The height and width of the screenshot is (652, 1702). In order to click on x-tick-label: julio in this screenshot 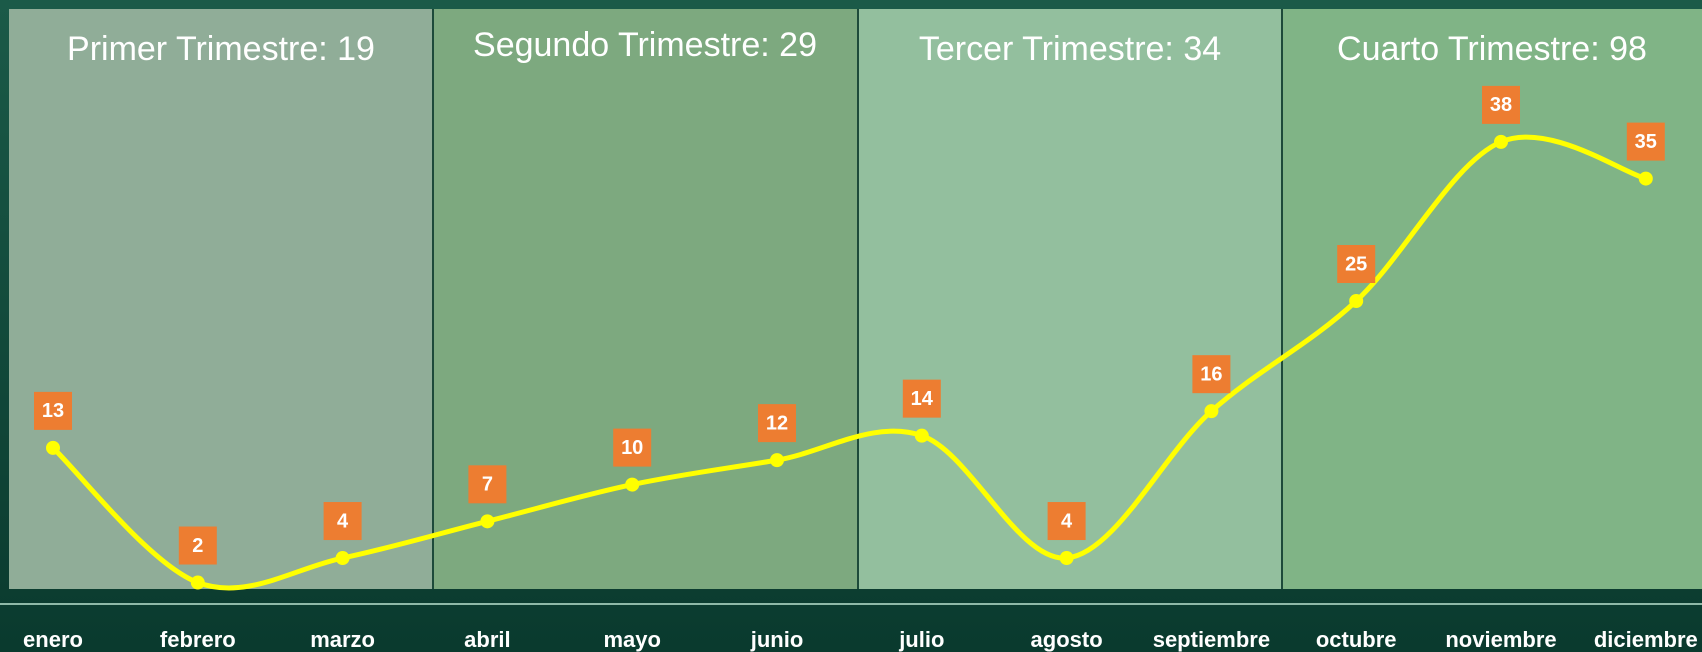, I will do `click(921, 639)`.